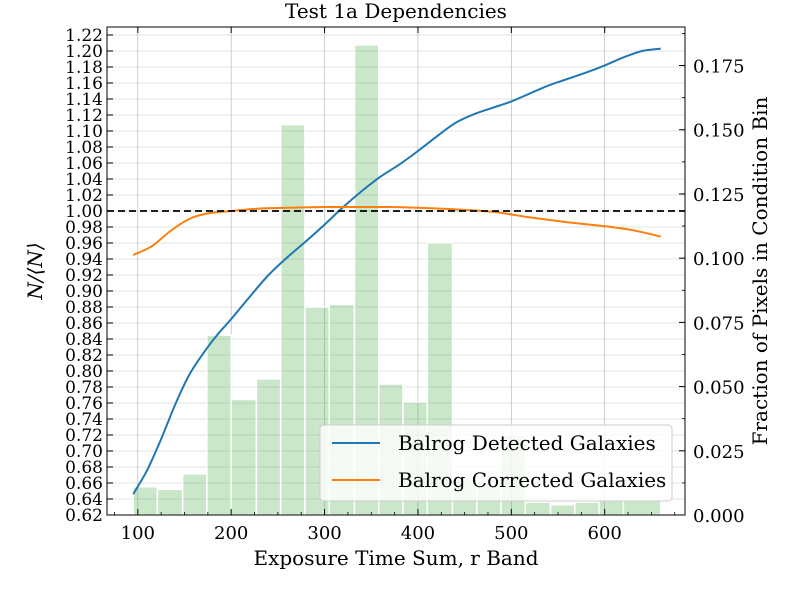 This screenshot has width=800, height=600. What do you see at coordinates (84, 436) in the screenshot?
I see `left-y-tick-label: 0.72` at bounding box center [84, 436].